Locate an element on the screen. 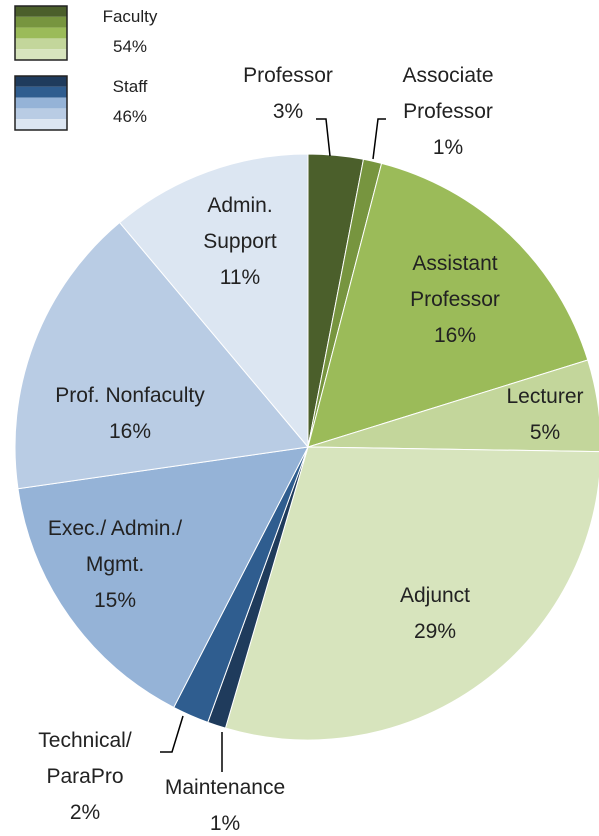 This screenshot has height=836, width=599. percent-label: 15% is located at coordinates (115, 600).